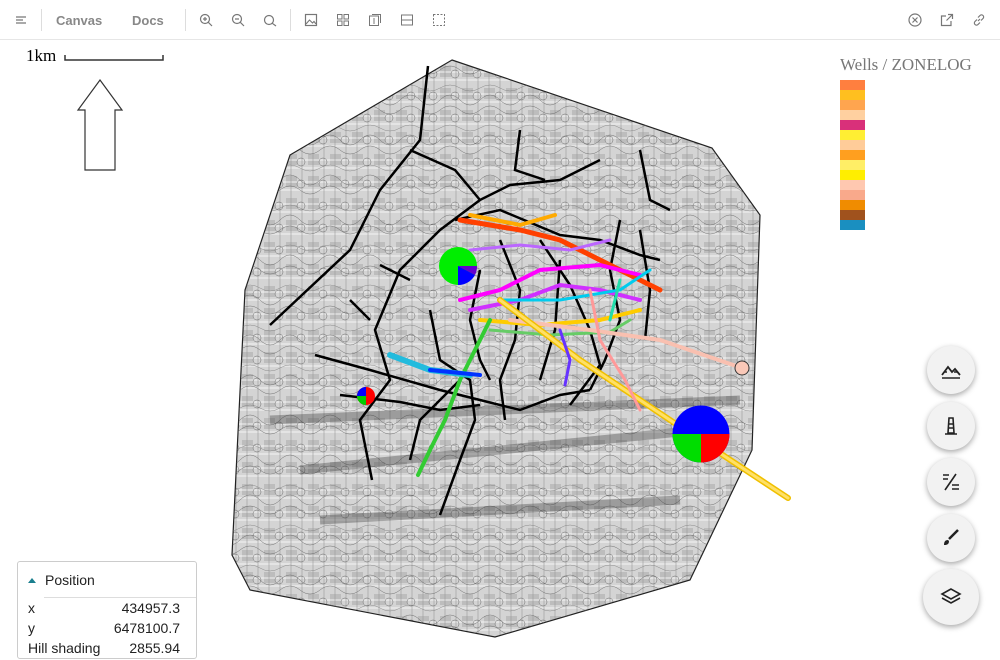 This screenshot has width=1000, height=660. What do you see at coordinates (79, 20) in the screenshot?
I see `canvas-tab: Canvas` at bounding box center [79, 20].